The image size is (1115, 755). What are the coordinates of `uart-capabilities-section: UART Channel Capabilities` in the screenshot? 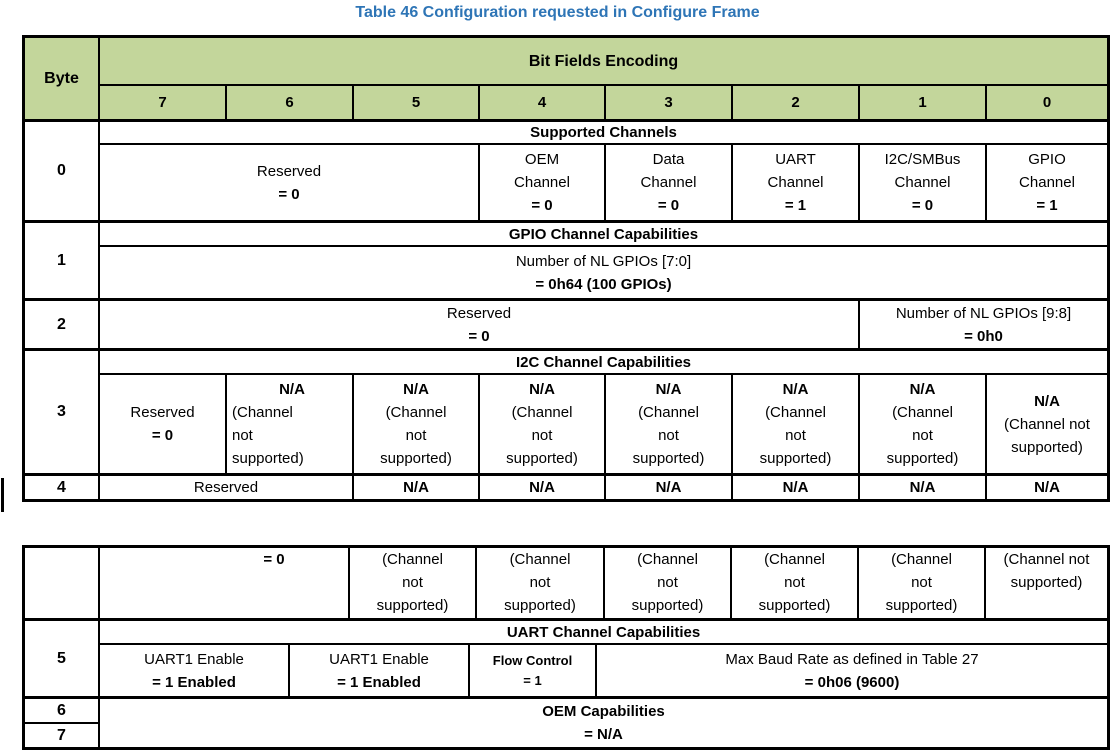 It's located at (603, 632).